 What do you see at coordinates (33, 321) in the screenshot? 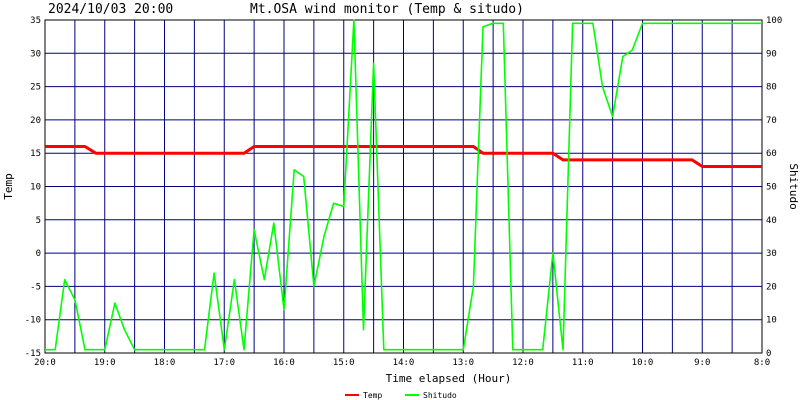
I see `left-y-tick-label: -10` at bounding box center [33, 321].